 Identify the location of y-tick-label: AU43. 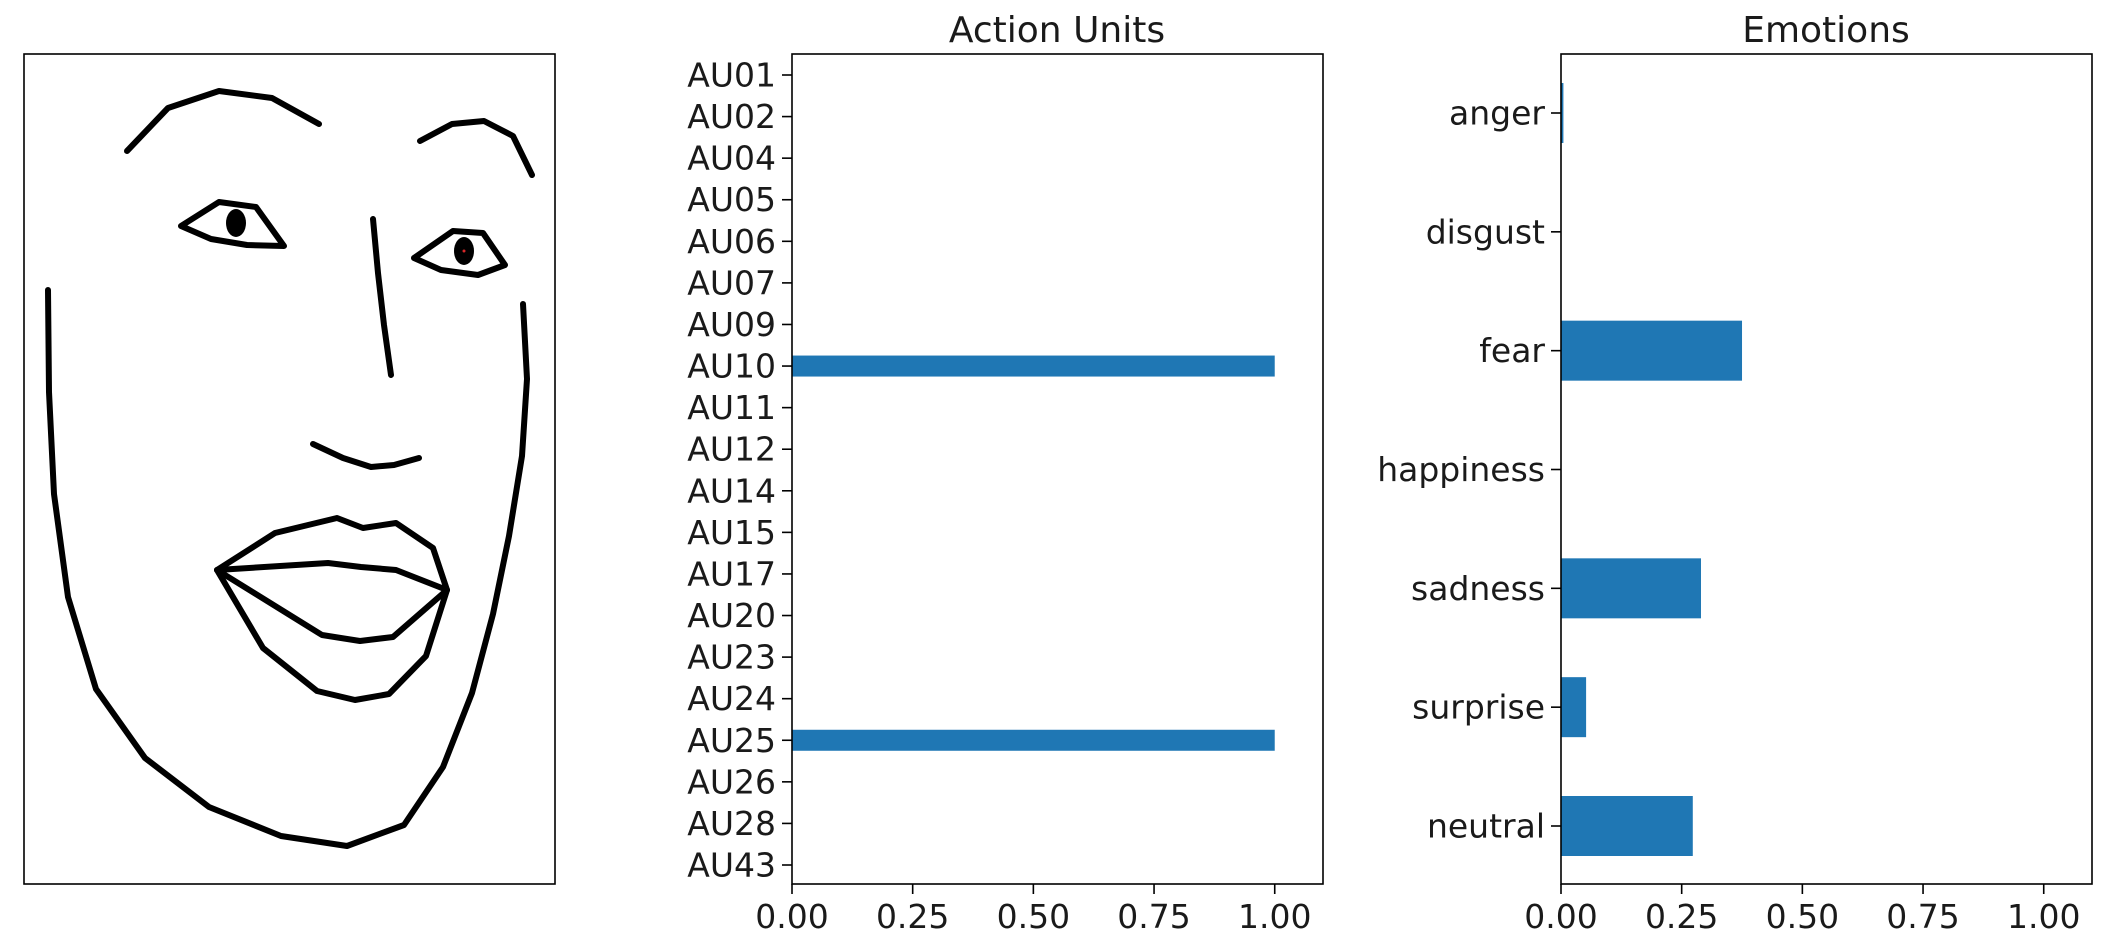
(731, 865).